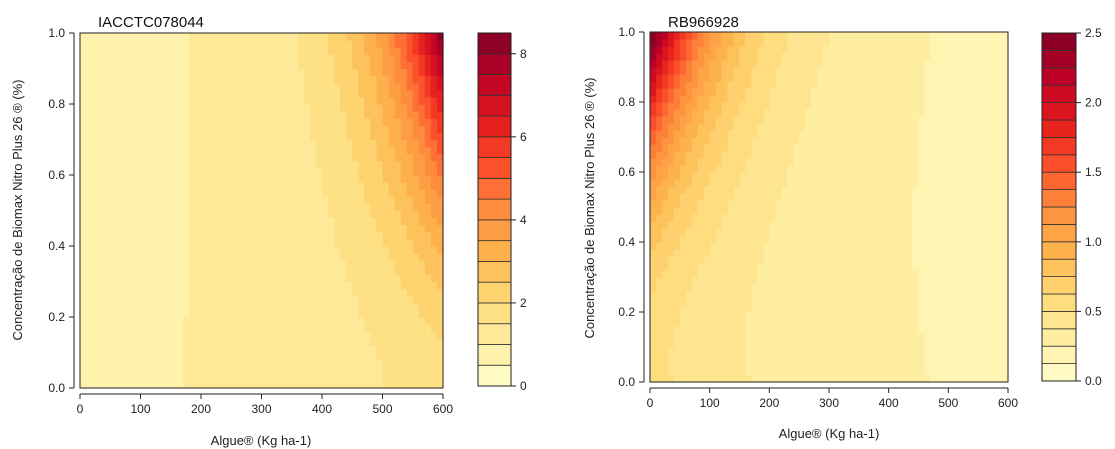  What do you see at coordinates (56, 175) in the screenshot?
I see `y-tick-label: 0.6` at bounding box center [56, 175].